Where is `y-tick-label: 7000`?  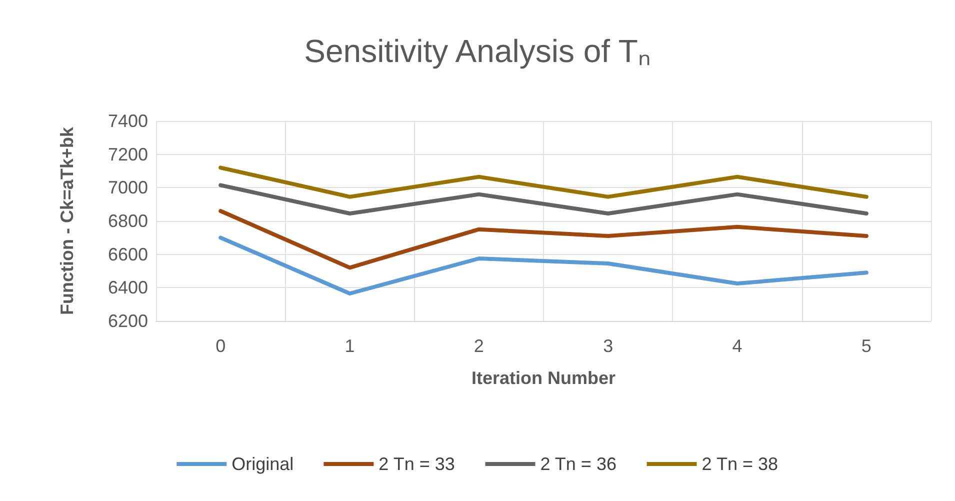
y-tick-label: 7000 is located at coordinates (128, 188).